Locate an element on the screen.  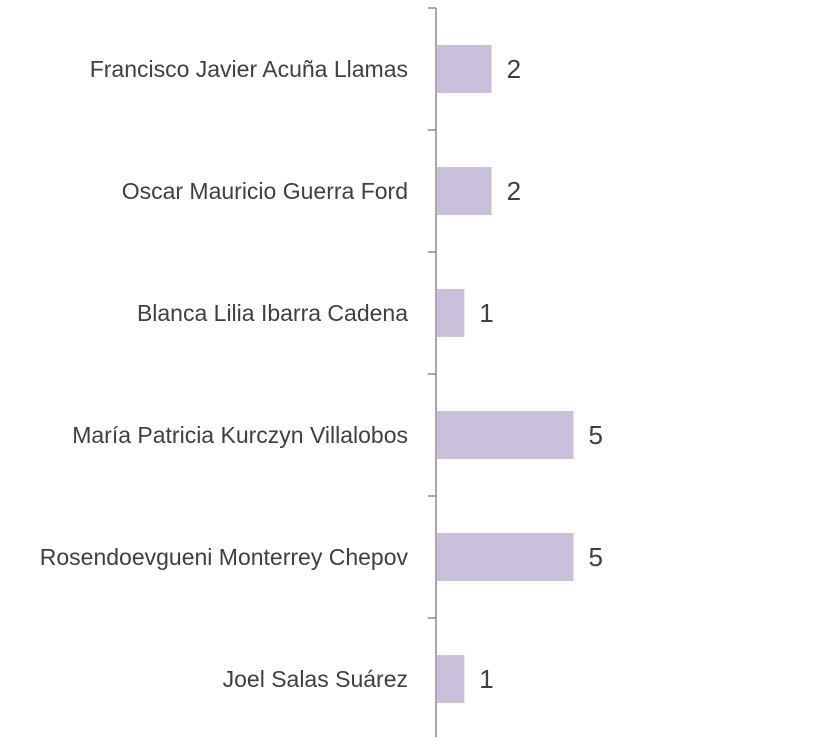
category-label: Blanca Lilia Ibarra Cadena is located at coordinates (272, 313).